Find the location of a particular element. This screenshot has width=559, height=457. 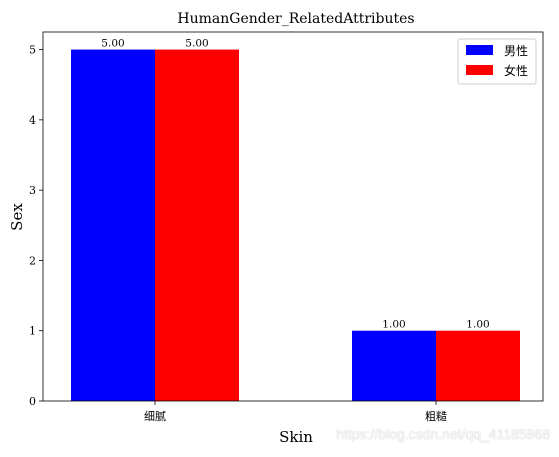

x-axis-ticks: 细腻 粗糙 is located at coordinates (295, 412).